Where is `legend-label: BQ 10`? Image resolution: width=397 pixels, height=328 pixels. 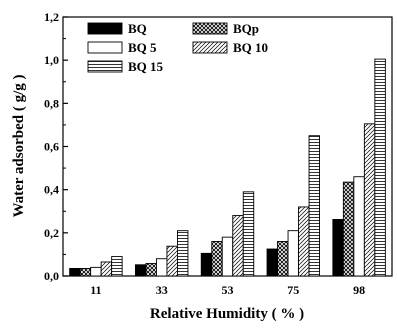
legend-label: BQ 10 is located at coordinates (250, 47).